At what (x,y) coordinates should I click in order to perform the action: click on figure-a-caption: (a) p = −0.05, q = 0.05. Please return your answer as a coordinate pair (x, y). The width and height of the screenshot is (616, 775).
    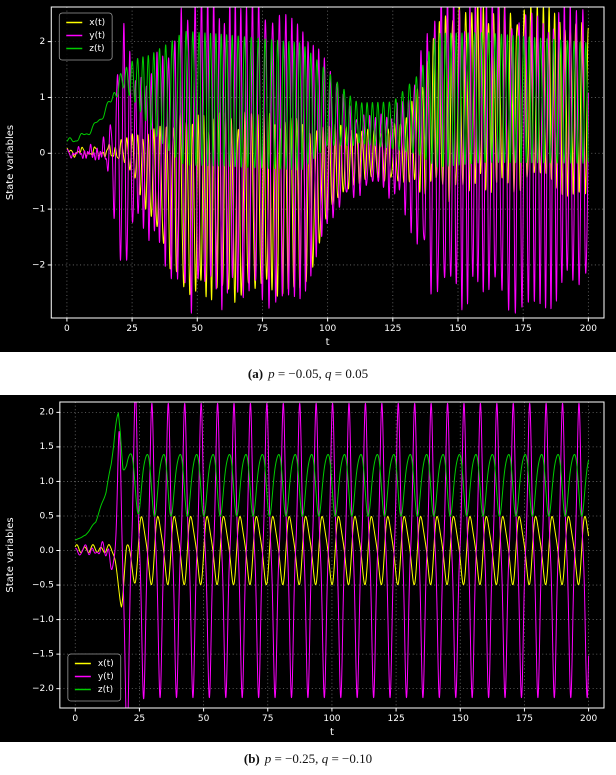
    Looking at the image, I should click on (308, 373).